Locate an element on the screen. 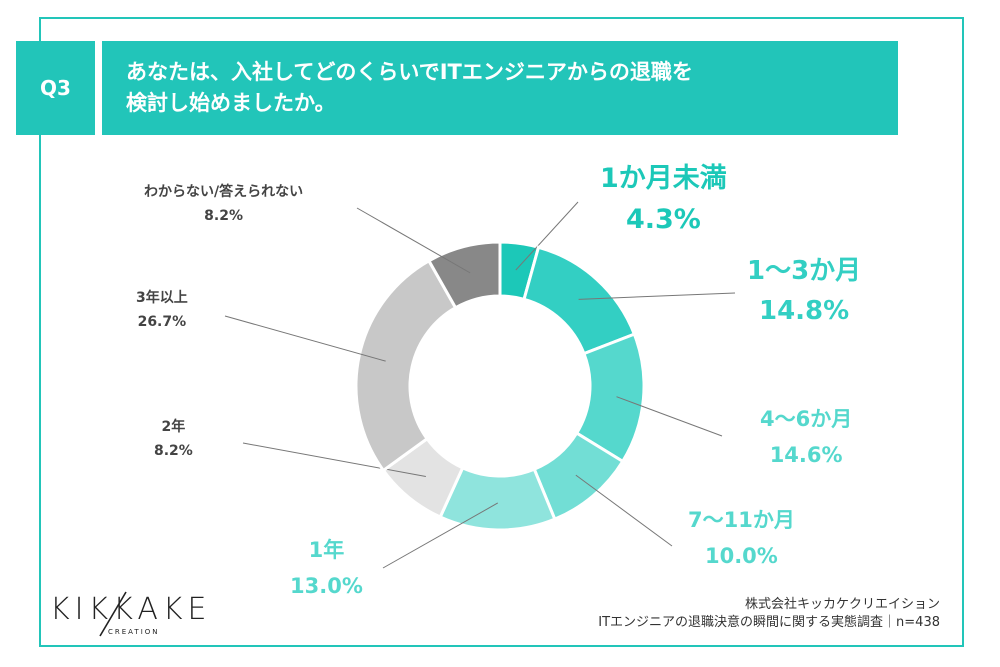  label-1-3-months: 1〜3か月 14.8% is located at coordinates (804, 291).